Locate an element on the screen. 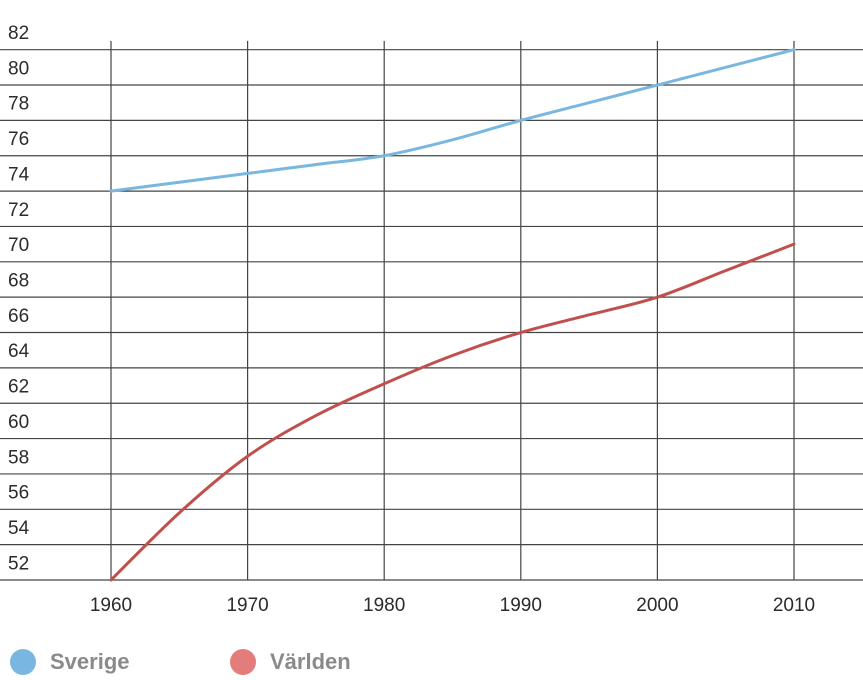 The height and width of the screenshot is (680, 863). y-tick-label: 60 is located at coordinates (18, 422).